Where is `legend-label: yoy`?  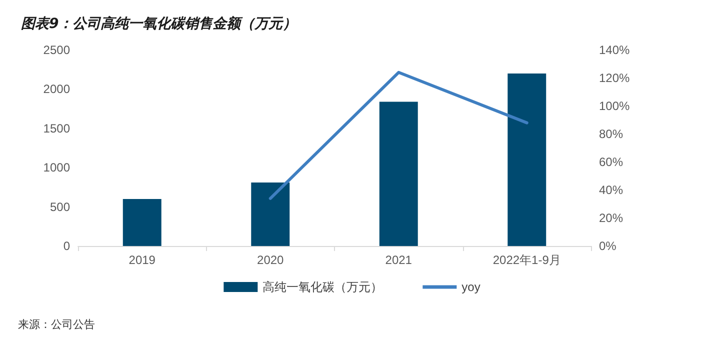 legend-label: yoy is located at coordinates (471, 287).